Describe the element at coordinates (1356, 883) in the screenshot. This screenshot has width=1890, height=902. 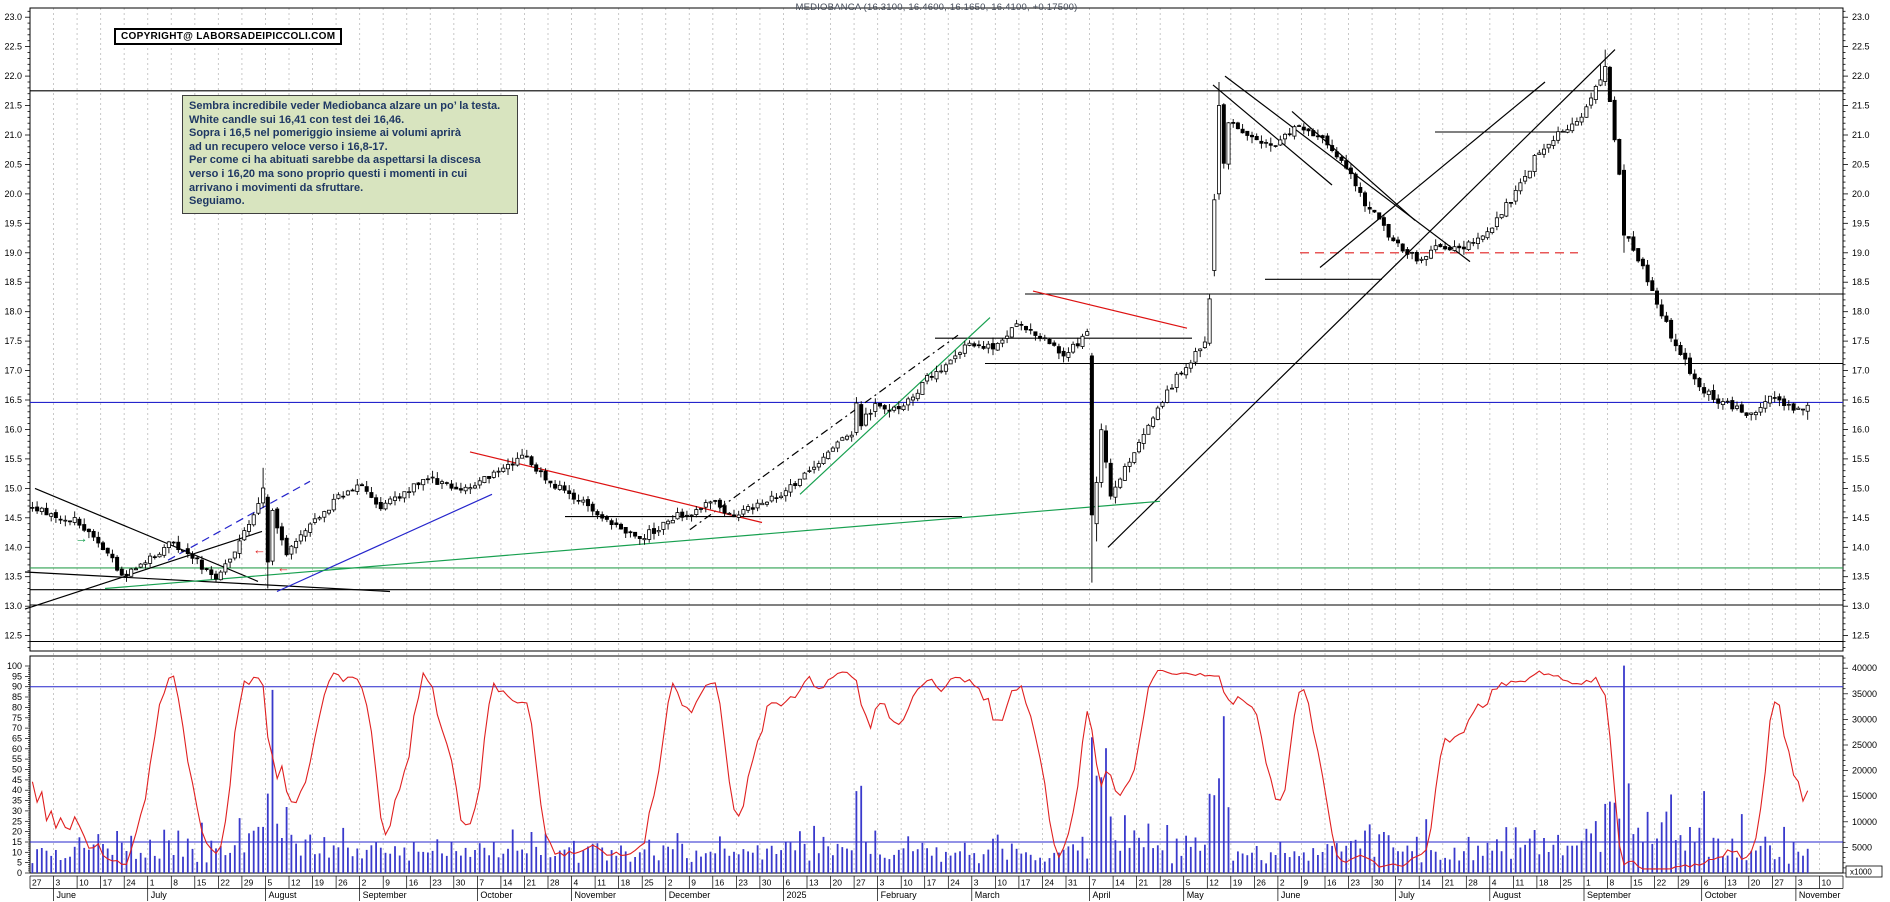
I see `week-axis-label: 23` at that location.